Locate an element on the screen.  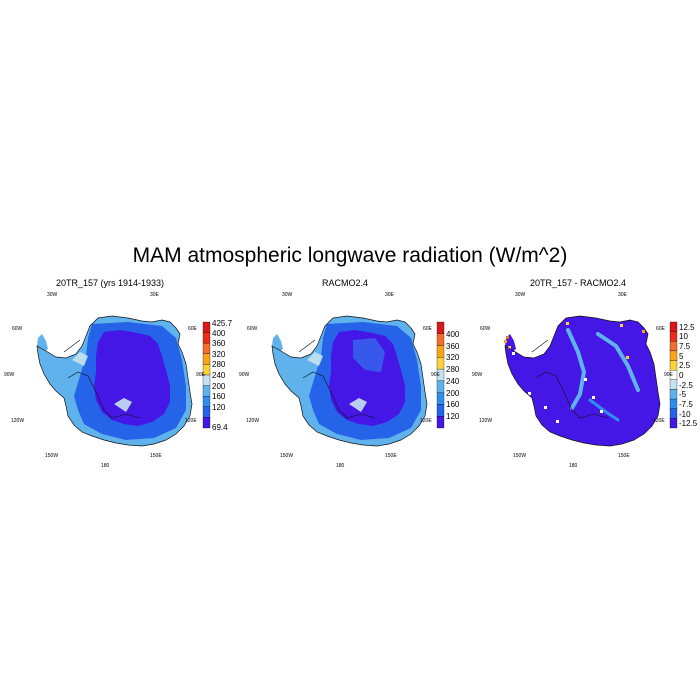
coastline is located at coordinates (114, 381).